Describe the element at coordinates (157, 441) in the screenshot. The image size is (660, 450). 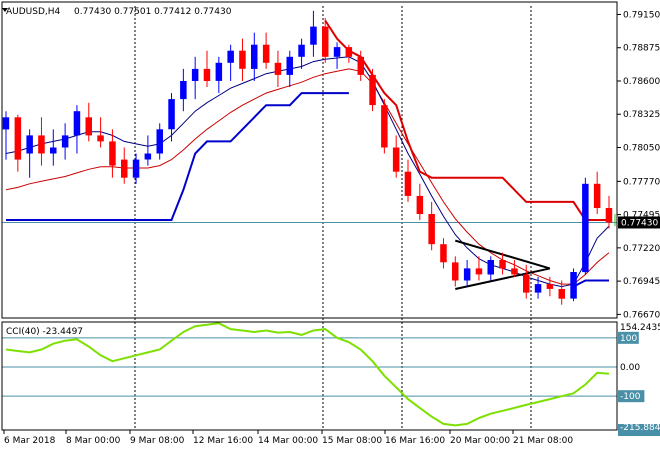
I see `time-tick-label: 9 Mar 08:00` at that location.